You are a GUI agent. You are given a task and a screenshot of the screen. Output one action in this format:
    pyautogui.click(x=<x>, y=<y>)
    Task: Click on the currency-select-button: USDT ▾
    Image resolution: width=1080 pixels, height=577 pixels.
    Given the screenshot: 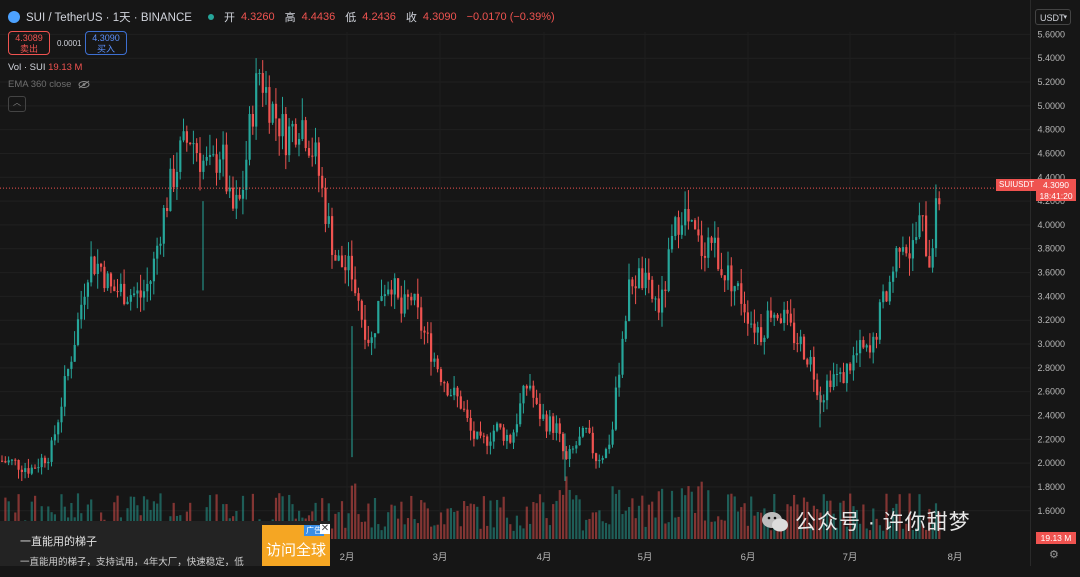 What is the action you would take?
    pyautogui.click(x=1053, y=17)
    